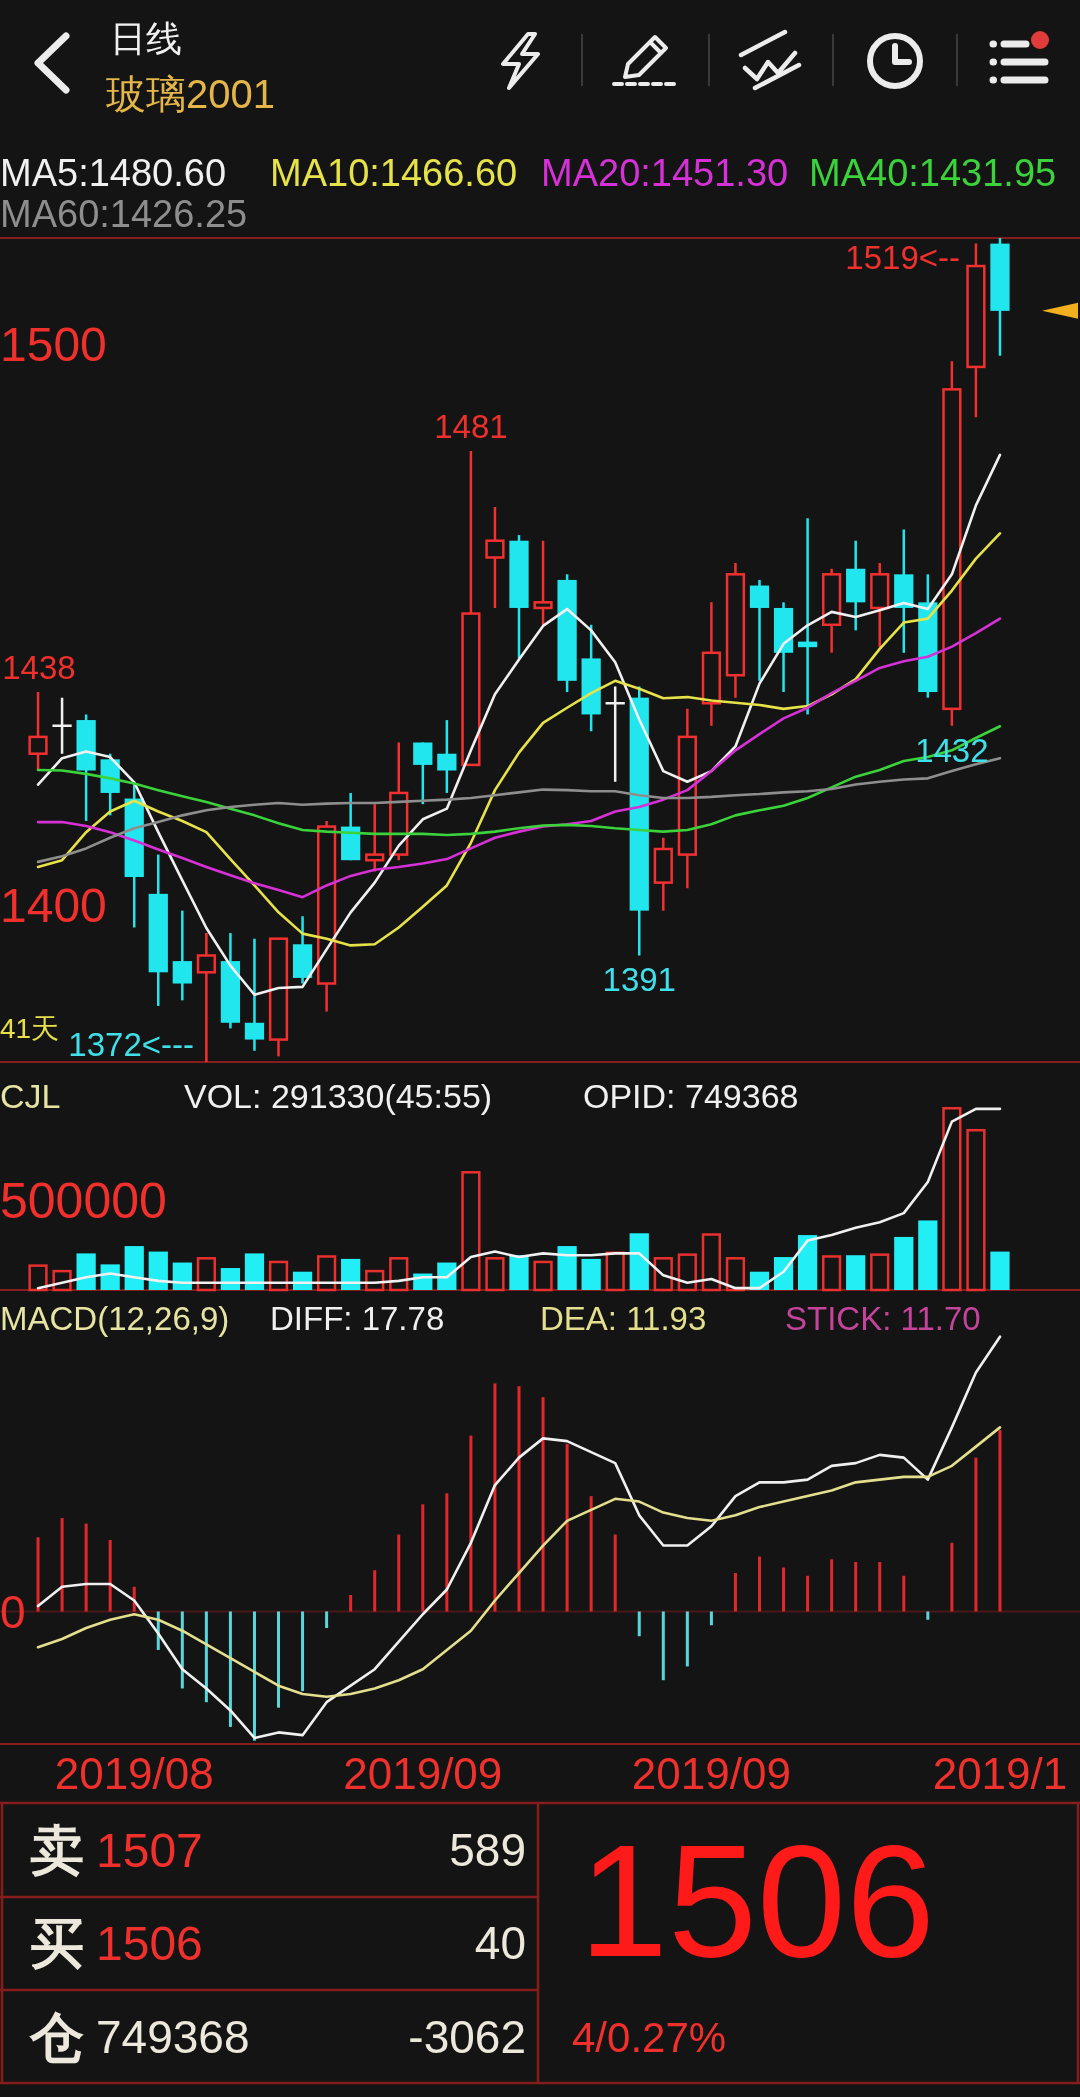 The image size is (1080, 2097). What do you see at coordinates (124, 214) in the screenshot?
I see `text: MA60:1426.25` at bounding box center [124, 214].